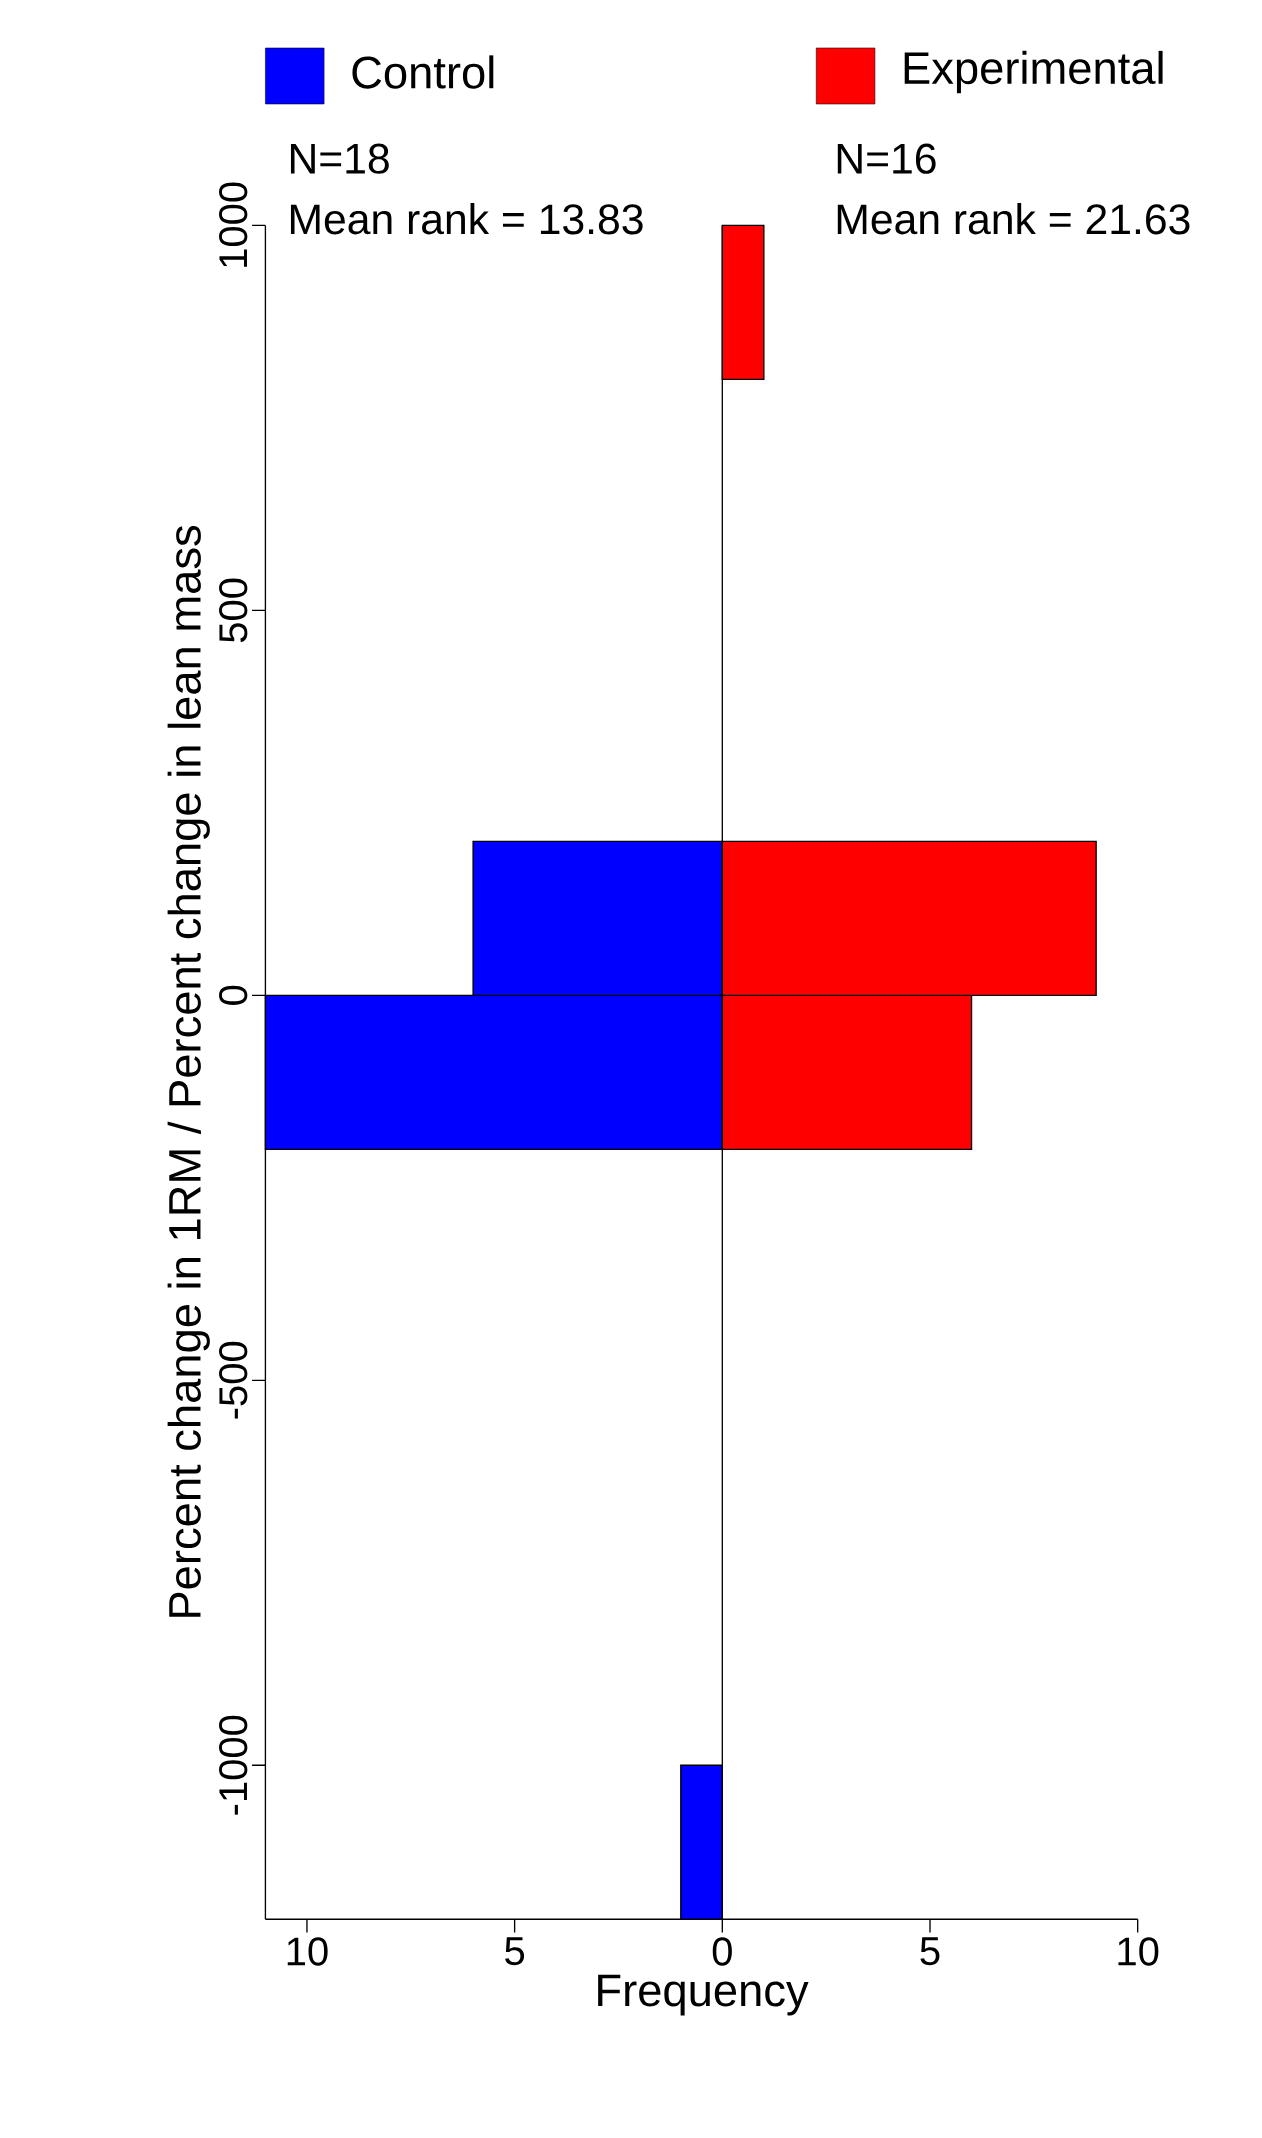 The height and width of the screenshot is (2138, 1262). I want to click on legend-label: Control, so click(423, 72).